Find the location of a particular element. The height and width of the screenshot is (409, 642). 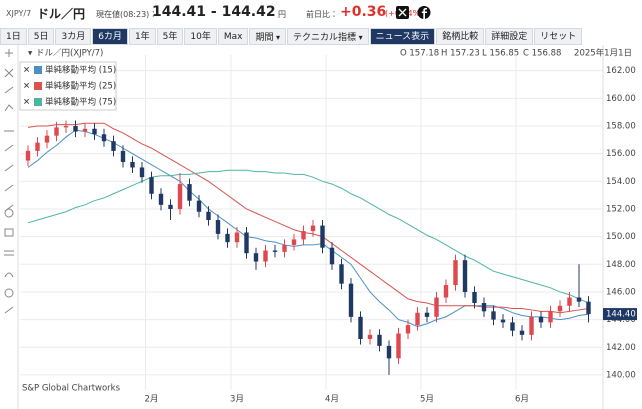

drawing-tools is located at coordinates (9, 181).